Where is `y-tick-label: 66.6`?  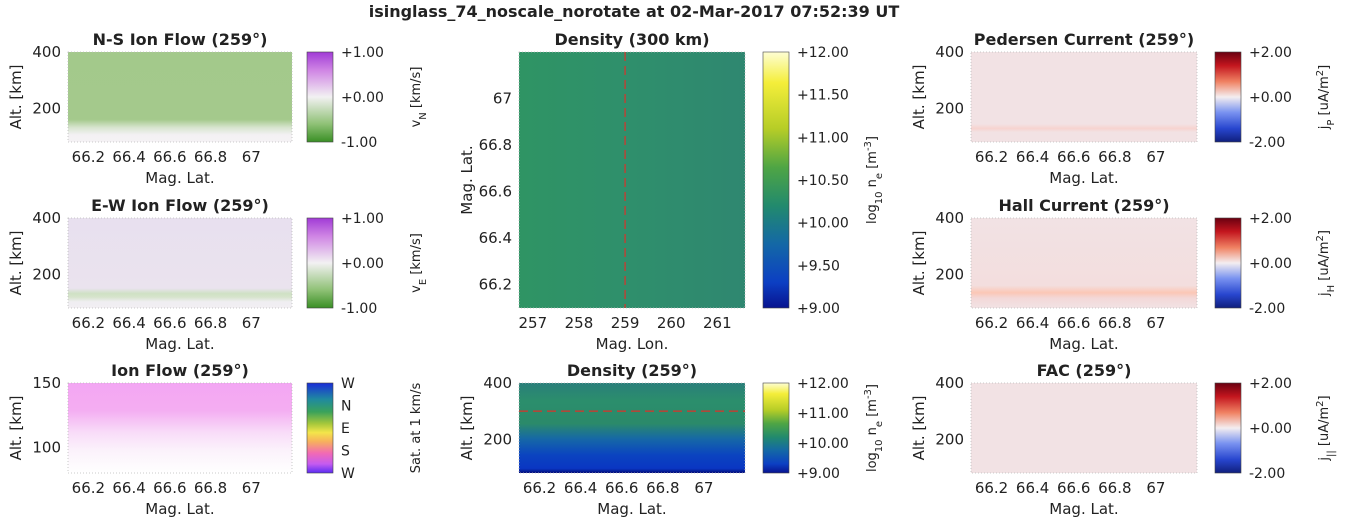
y-tick-label: 66.6 is located at coordinates (495, 192).